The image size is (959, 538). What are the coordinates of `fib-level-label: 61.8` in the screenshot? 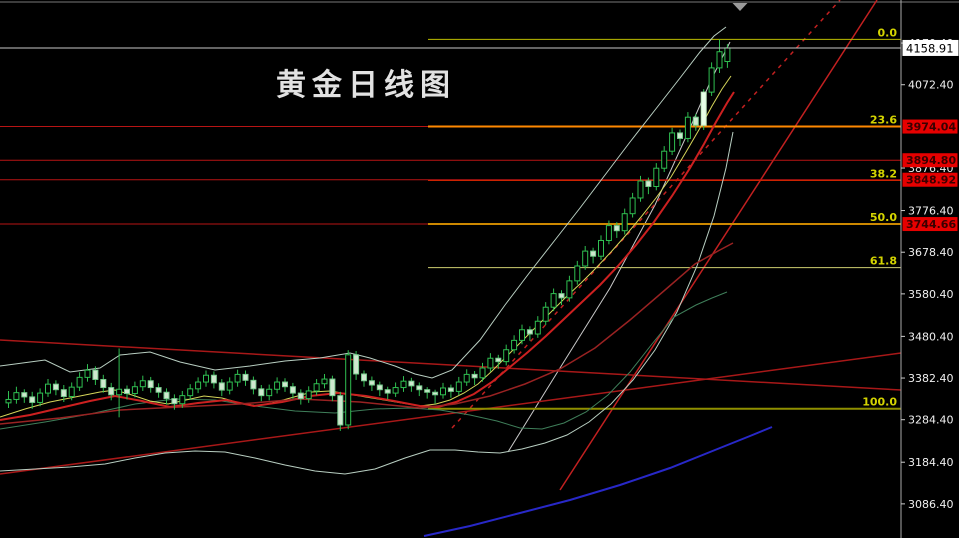 It's located at (883, 261).